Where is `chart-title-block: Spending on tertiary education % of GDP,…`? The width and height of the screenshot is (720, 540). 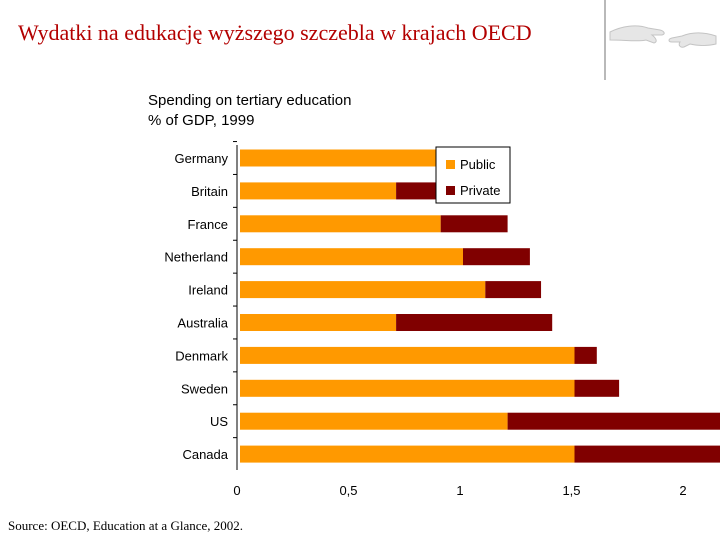 chart-title-block: Spending on tertiary education % of GDP,… is located at coordinates (249, 111).